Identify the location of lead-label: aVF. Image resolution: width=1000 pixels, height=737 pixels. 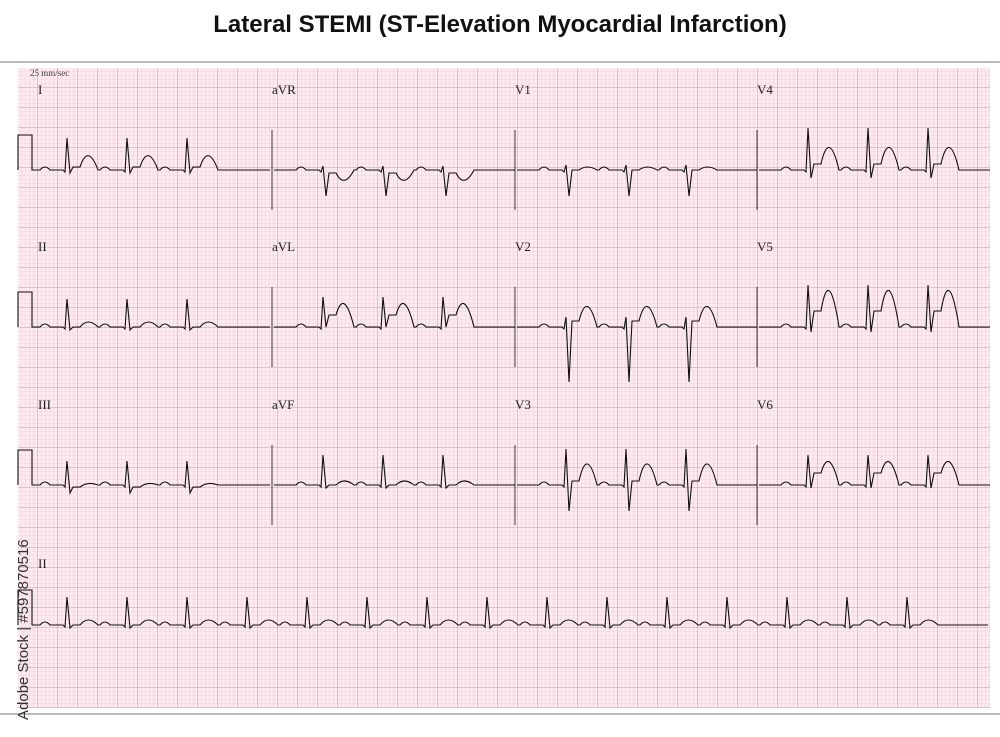
(283, 404).